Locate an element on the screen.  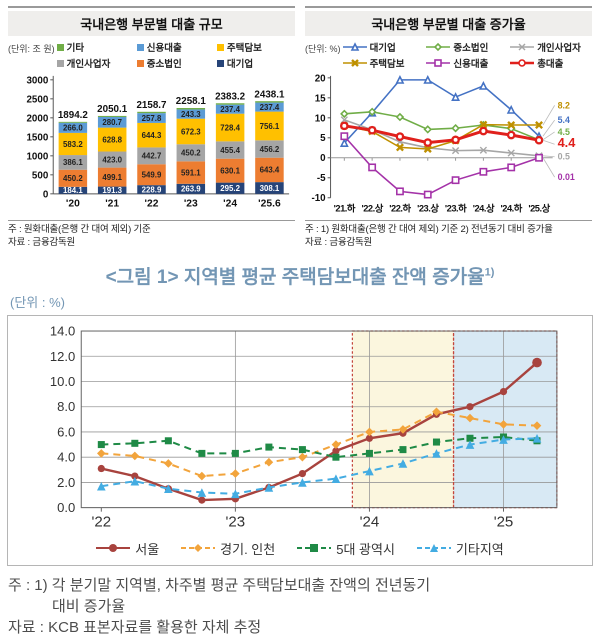
svg-text: 2500 is located at coordinates (37, 99).